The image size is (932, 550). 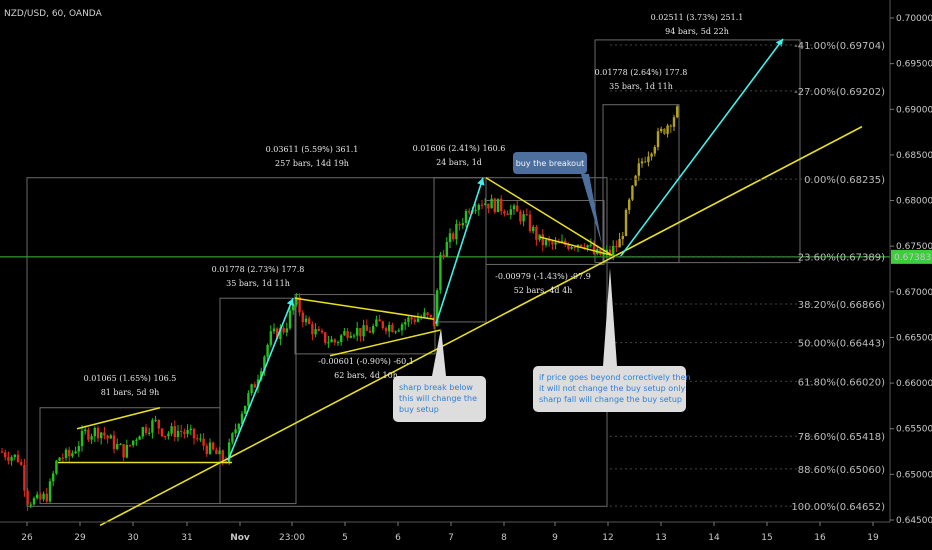 I want to click on y-tick-label: 0.69500, so click(x=914, y=65).